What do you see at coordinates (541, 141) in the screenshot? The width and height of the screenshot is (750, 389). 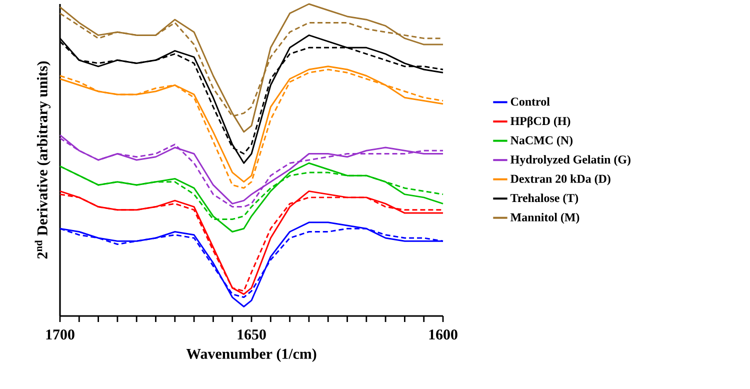 I see `legend-label: NaCMC (N)` at bounding box center [541, 141].